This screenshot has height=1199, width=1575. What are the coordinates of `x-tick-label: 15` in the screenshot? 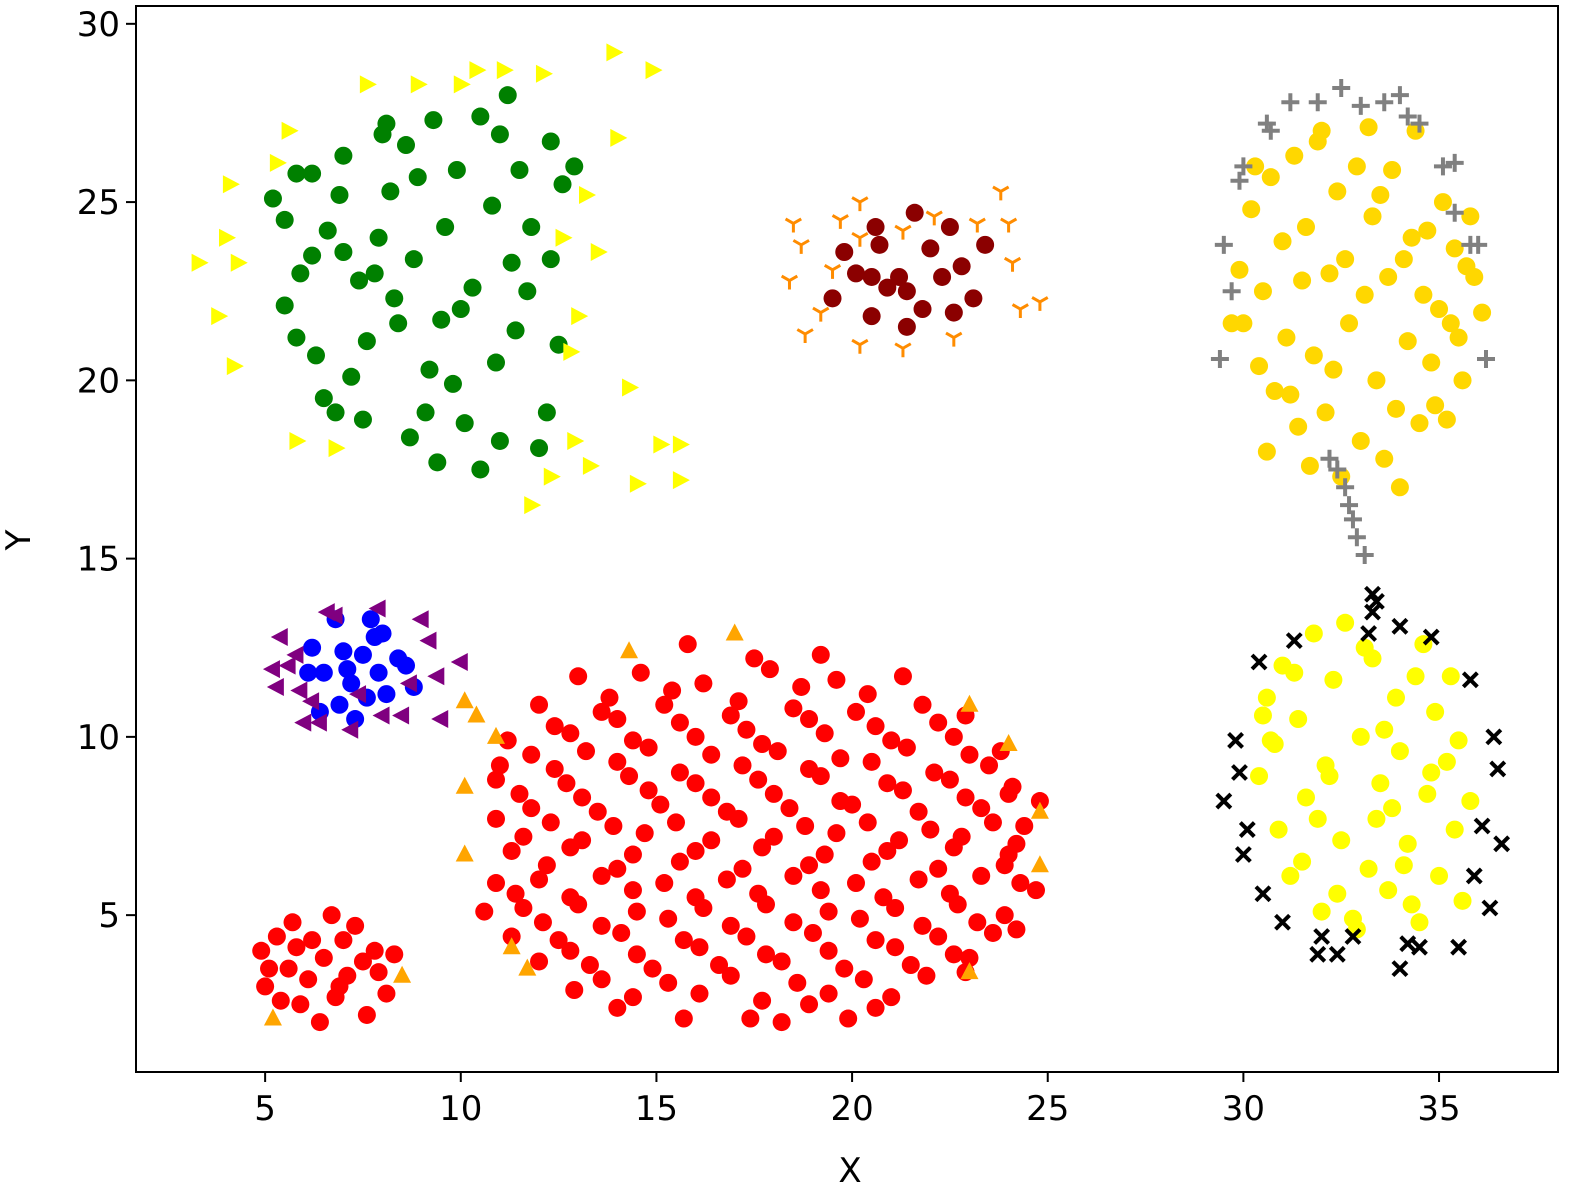 It's located at (656, 1109).